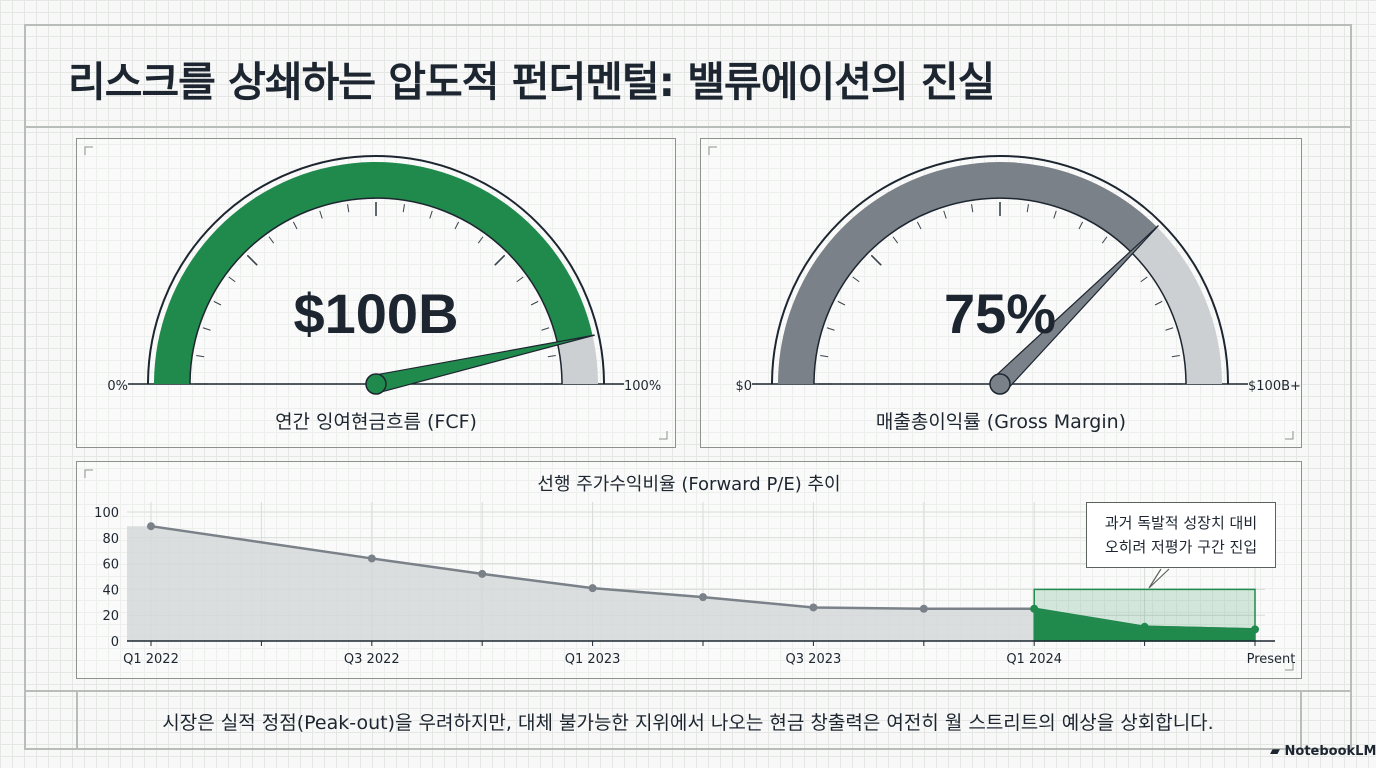  Describe the element at coordinates (1159, 578) in the screenshot. I see `annotation-pointer` at that location.